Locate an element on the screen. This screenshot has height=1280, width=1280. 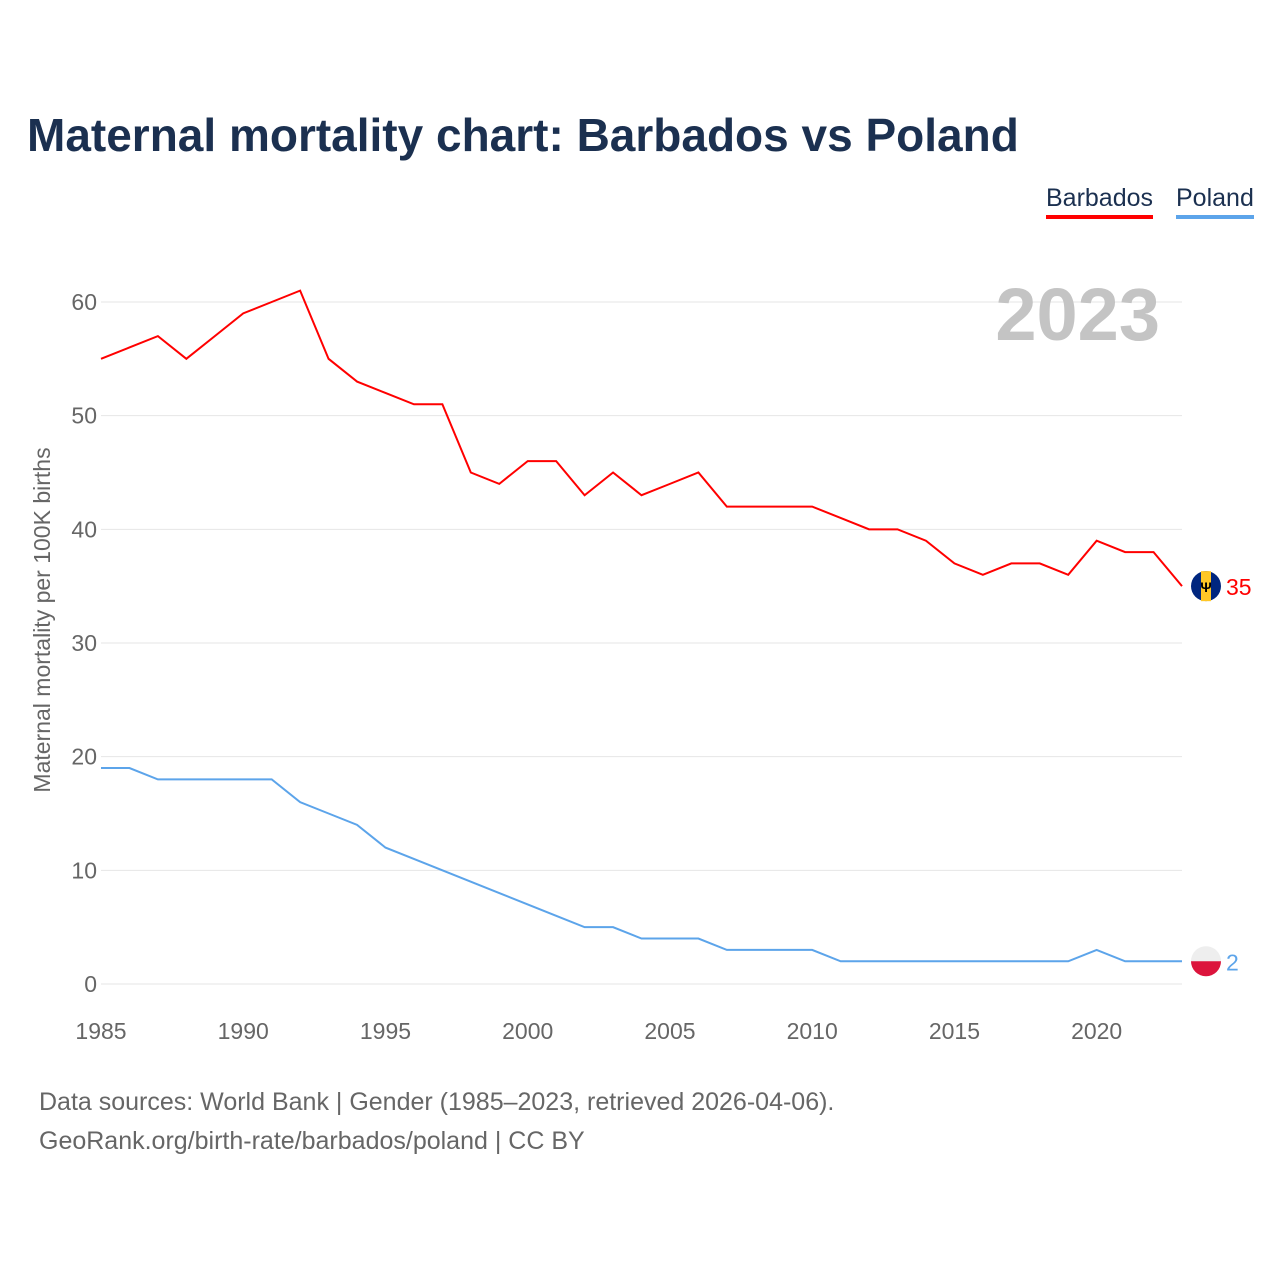
series-line-poland is located at coordinates (641, 865).